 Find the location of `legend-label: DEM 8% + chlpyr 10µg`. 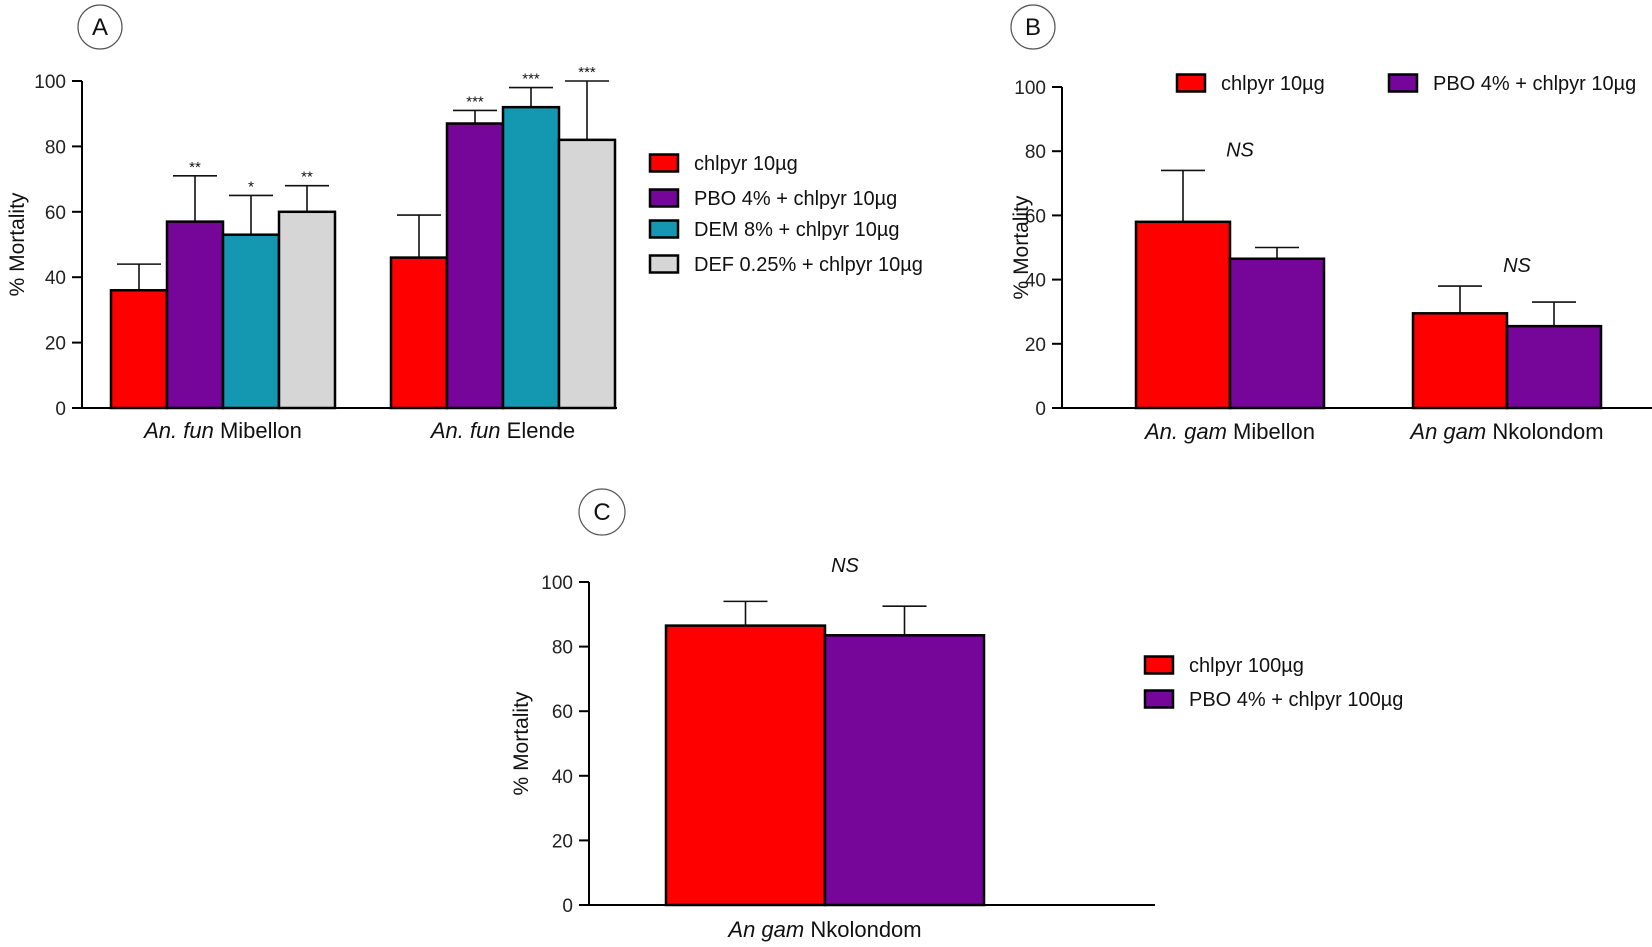

legend-label: DEM 8% + chlpyr 10µg is located at coordinates (797, 230).